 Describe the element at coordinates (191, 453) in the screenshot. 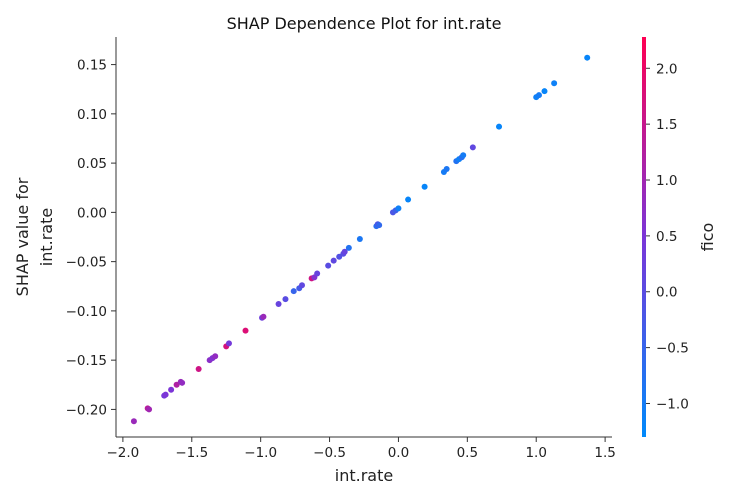

I see `x-tick-label: −1.5` at that location.